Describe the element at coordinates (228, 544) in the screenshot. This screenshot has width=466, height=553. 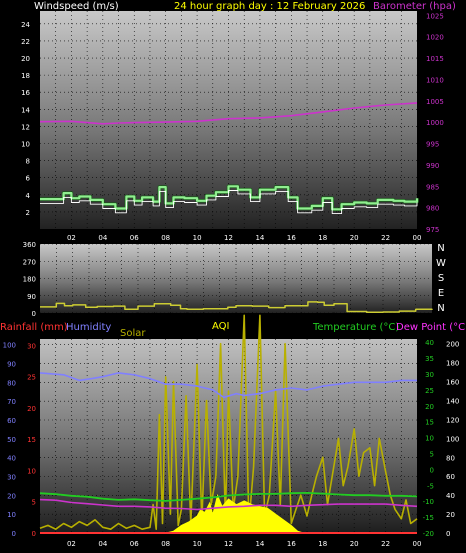
I see `hour-tick-label: 12` at that location.